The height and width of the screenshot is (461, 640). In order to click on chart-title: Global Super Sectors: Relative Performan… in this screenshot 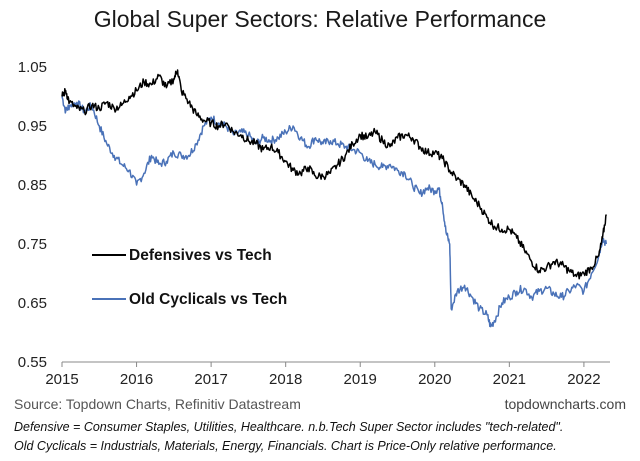, I will do `click(320, 19)`.